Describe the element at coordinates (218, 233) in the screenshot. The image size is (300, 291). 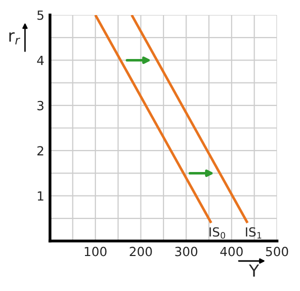
I see `annotation: IS$_{0}$` at that location.